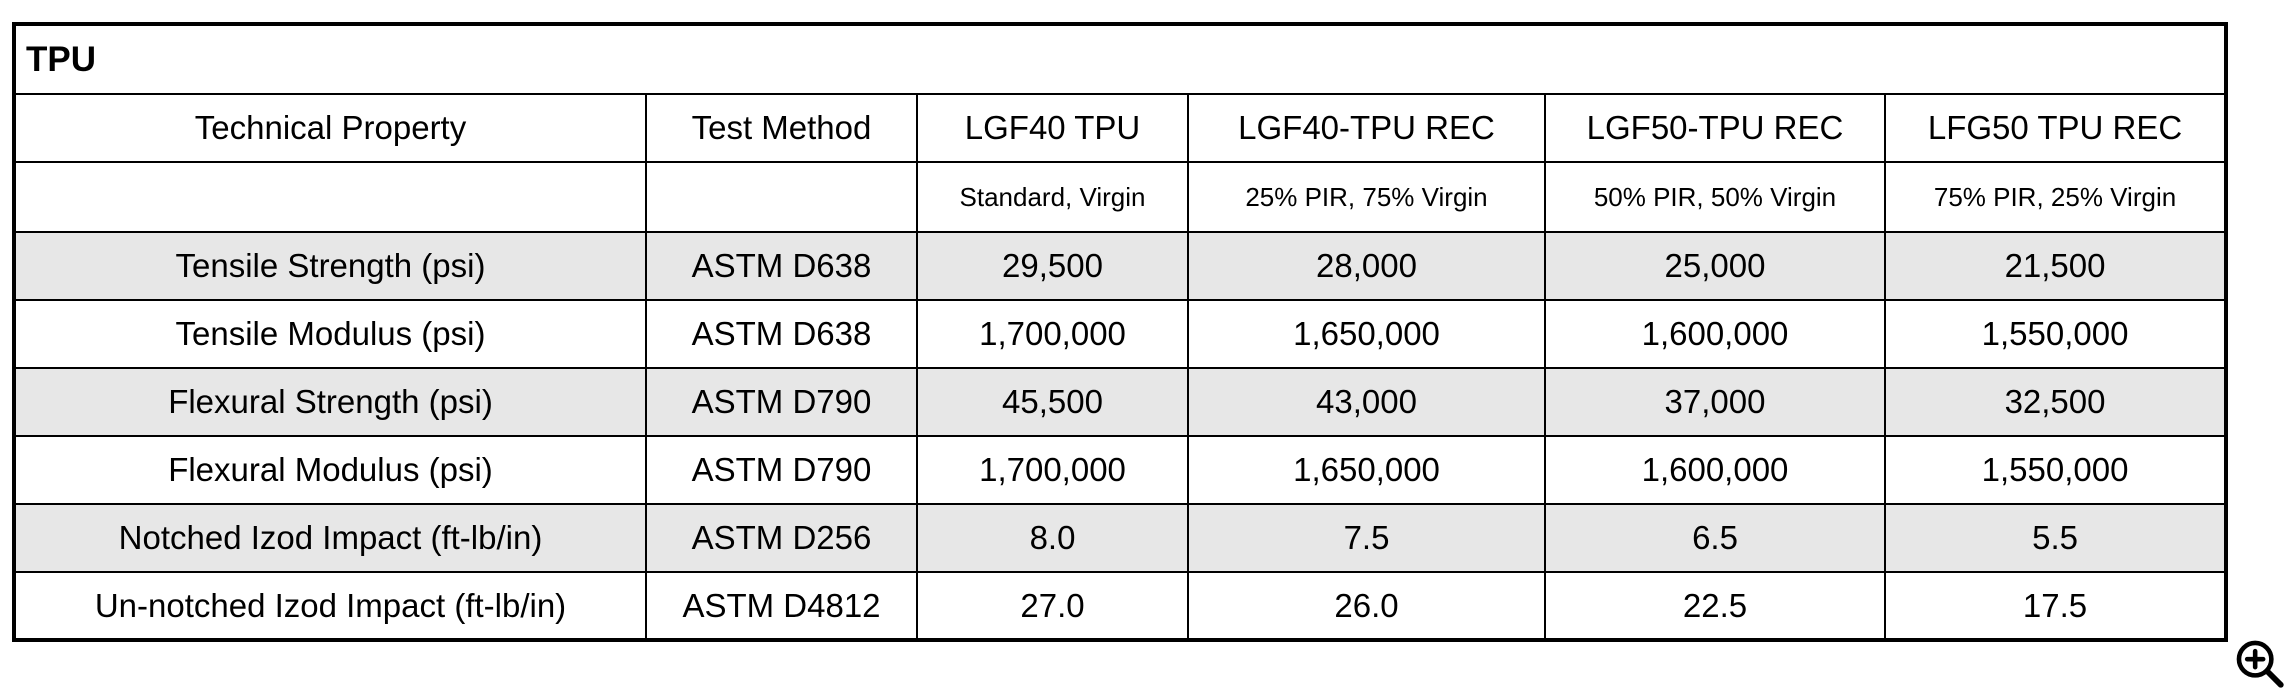 Image resolution: width=2296 pixels, height=700 pixels. Describe the element at coordinates (2055, 197) in the screenshot. I see `column-subheader: 75% PIR, 25% Virgin` at that location.